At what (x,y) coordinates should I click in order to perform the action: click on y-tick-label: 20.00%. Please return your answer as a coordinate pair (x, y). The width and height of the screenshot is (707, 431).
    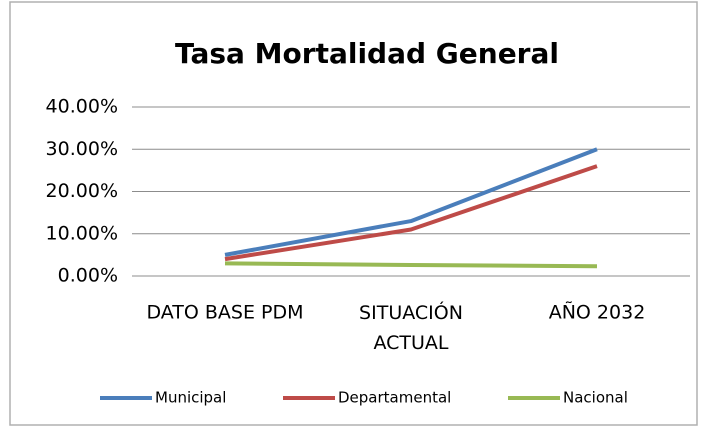
    Looking at the image, I should click on (82, 191).